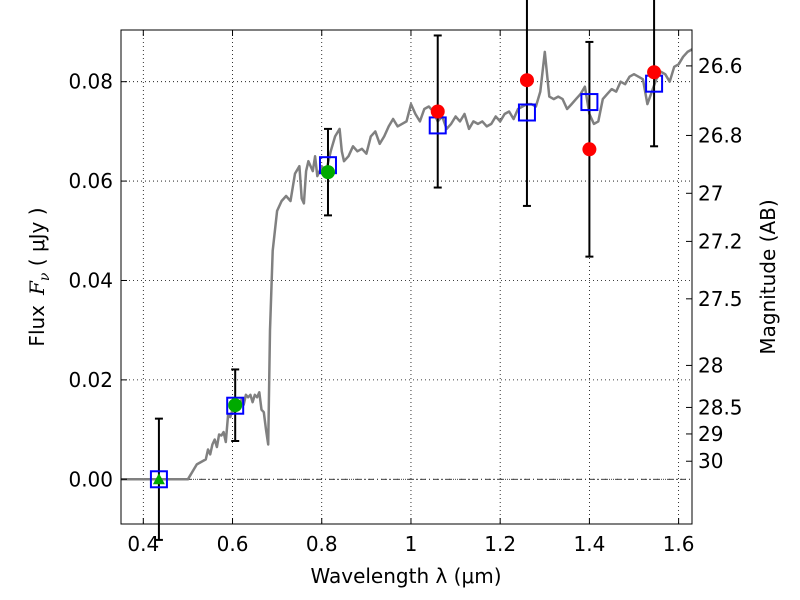 The width and height of the screenshot is (800, 600). I want to click on x-tick-label: 1, so click(411, 544).